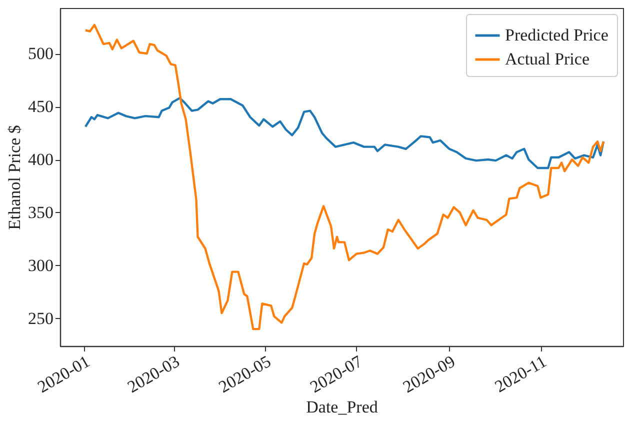 The image size is (628, 421). What do you see at coordinates (41, 160) in the screenshot?
I see `y-tick-label: 400` at bounding box center [41, 160].